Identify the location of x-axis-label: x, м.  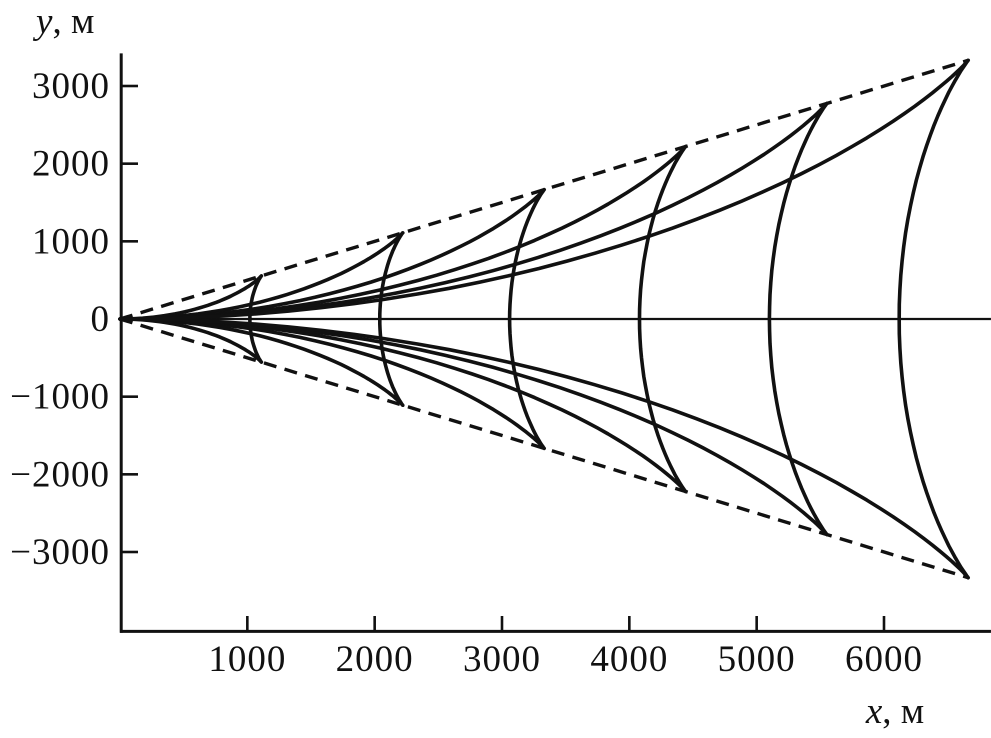
(894, 711).